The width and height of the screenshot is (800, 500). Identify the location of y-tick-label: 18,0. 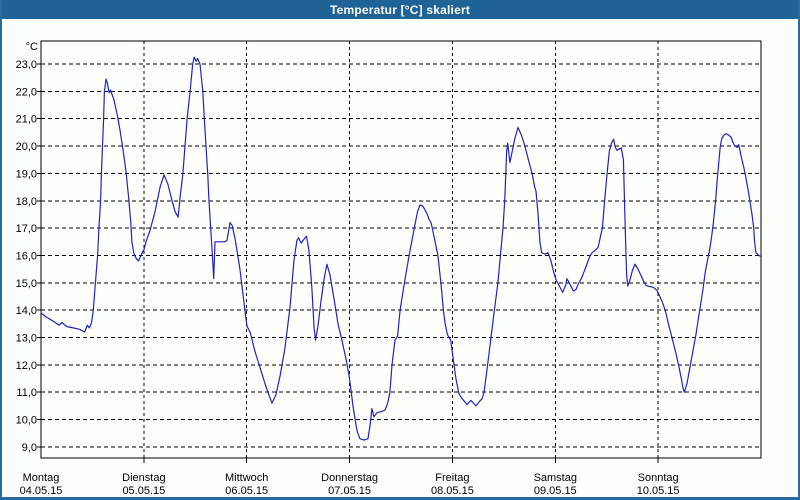
(26, 202).